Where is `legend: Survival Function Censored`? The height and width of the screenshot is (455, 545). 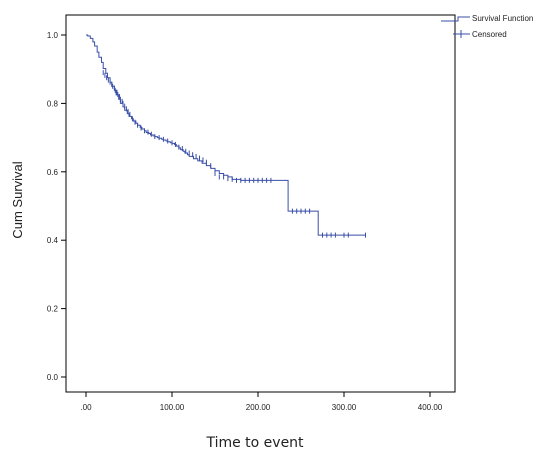 legend: Survival Function Censored is located at coordinates (487, 26).